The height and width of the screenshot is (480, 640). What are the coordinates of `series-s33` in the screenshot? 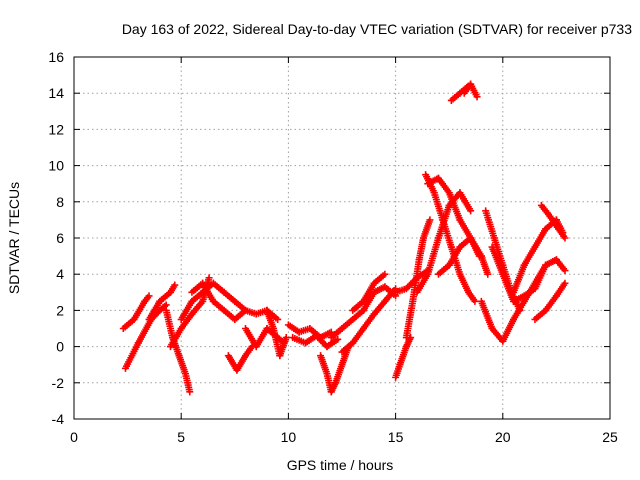 It's located at (550, 301).